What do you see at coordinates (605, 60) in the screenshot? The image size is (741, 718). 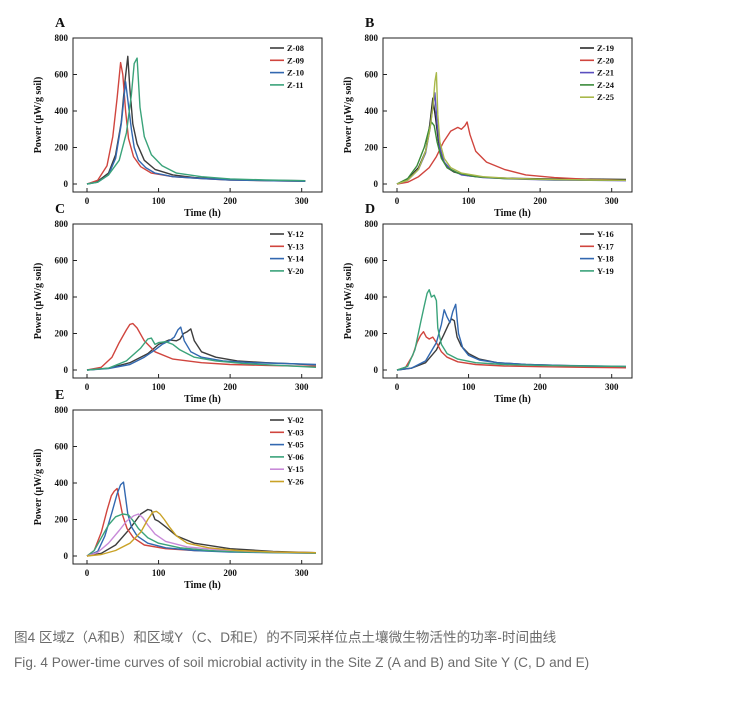 I see `legend-label: Z-20` at bounding box center [605, 60].